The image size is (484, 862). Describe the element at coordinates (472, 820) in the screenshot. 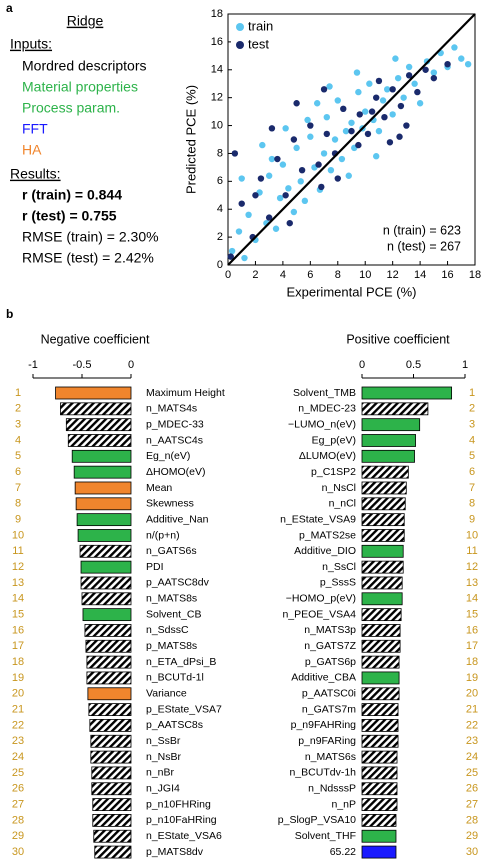

I see `rank-label: 28` at that location.